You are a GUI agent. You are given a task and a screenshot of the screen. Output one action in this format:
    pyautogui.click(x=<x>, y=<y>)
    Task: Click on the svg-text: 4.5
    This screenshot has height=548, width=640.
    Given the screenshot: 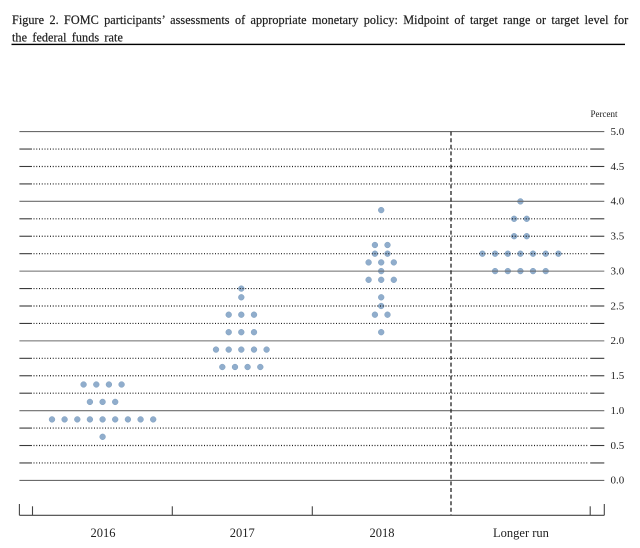 What is the action you would take?
    pyautogui.click(x=618, y=167)
    